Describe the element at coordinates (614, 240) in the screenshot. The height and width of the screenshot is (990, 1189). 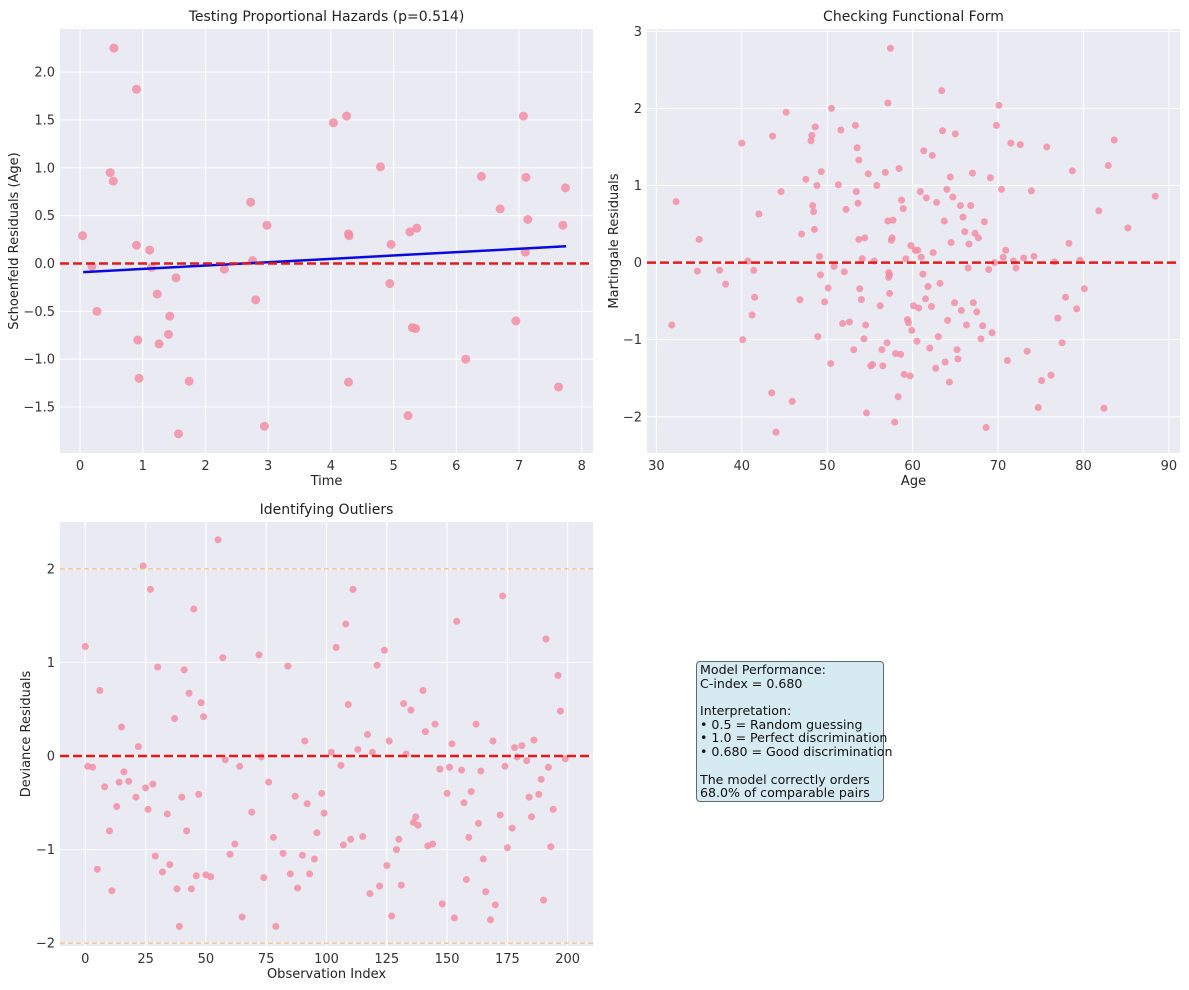
I see `y-axis-label: Martingale Residuals` at that location.